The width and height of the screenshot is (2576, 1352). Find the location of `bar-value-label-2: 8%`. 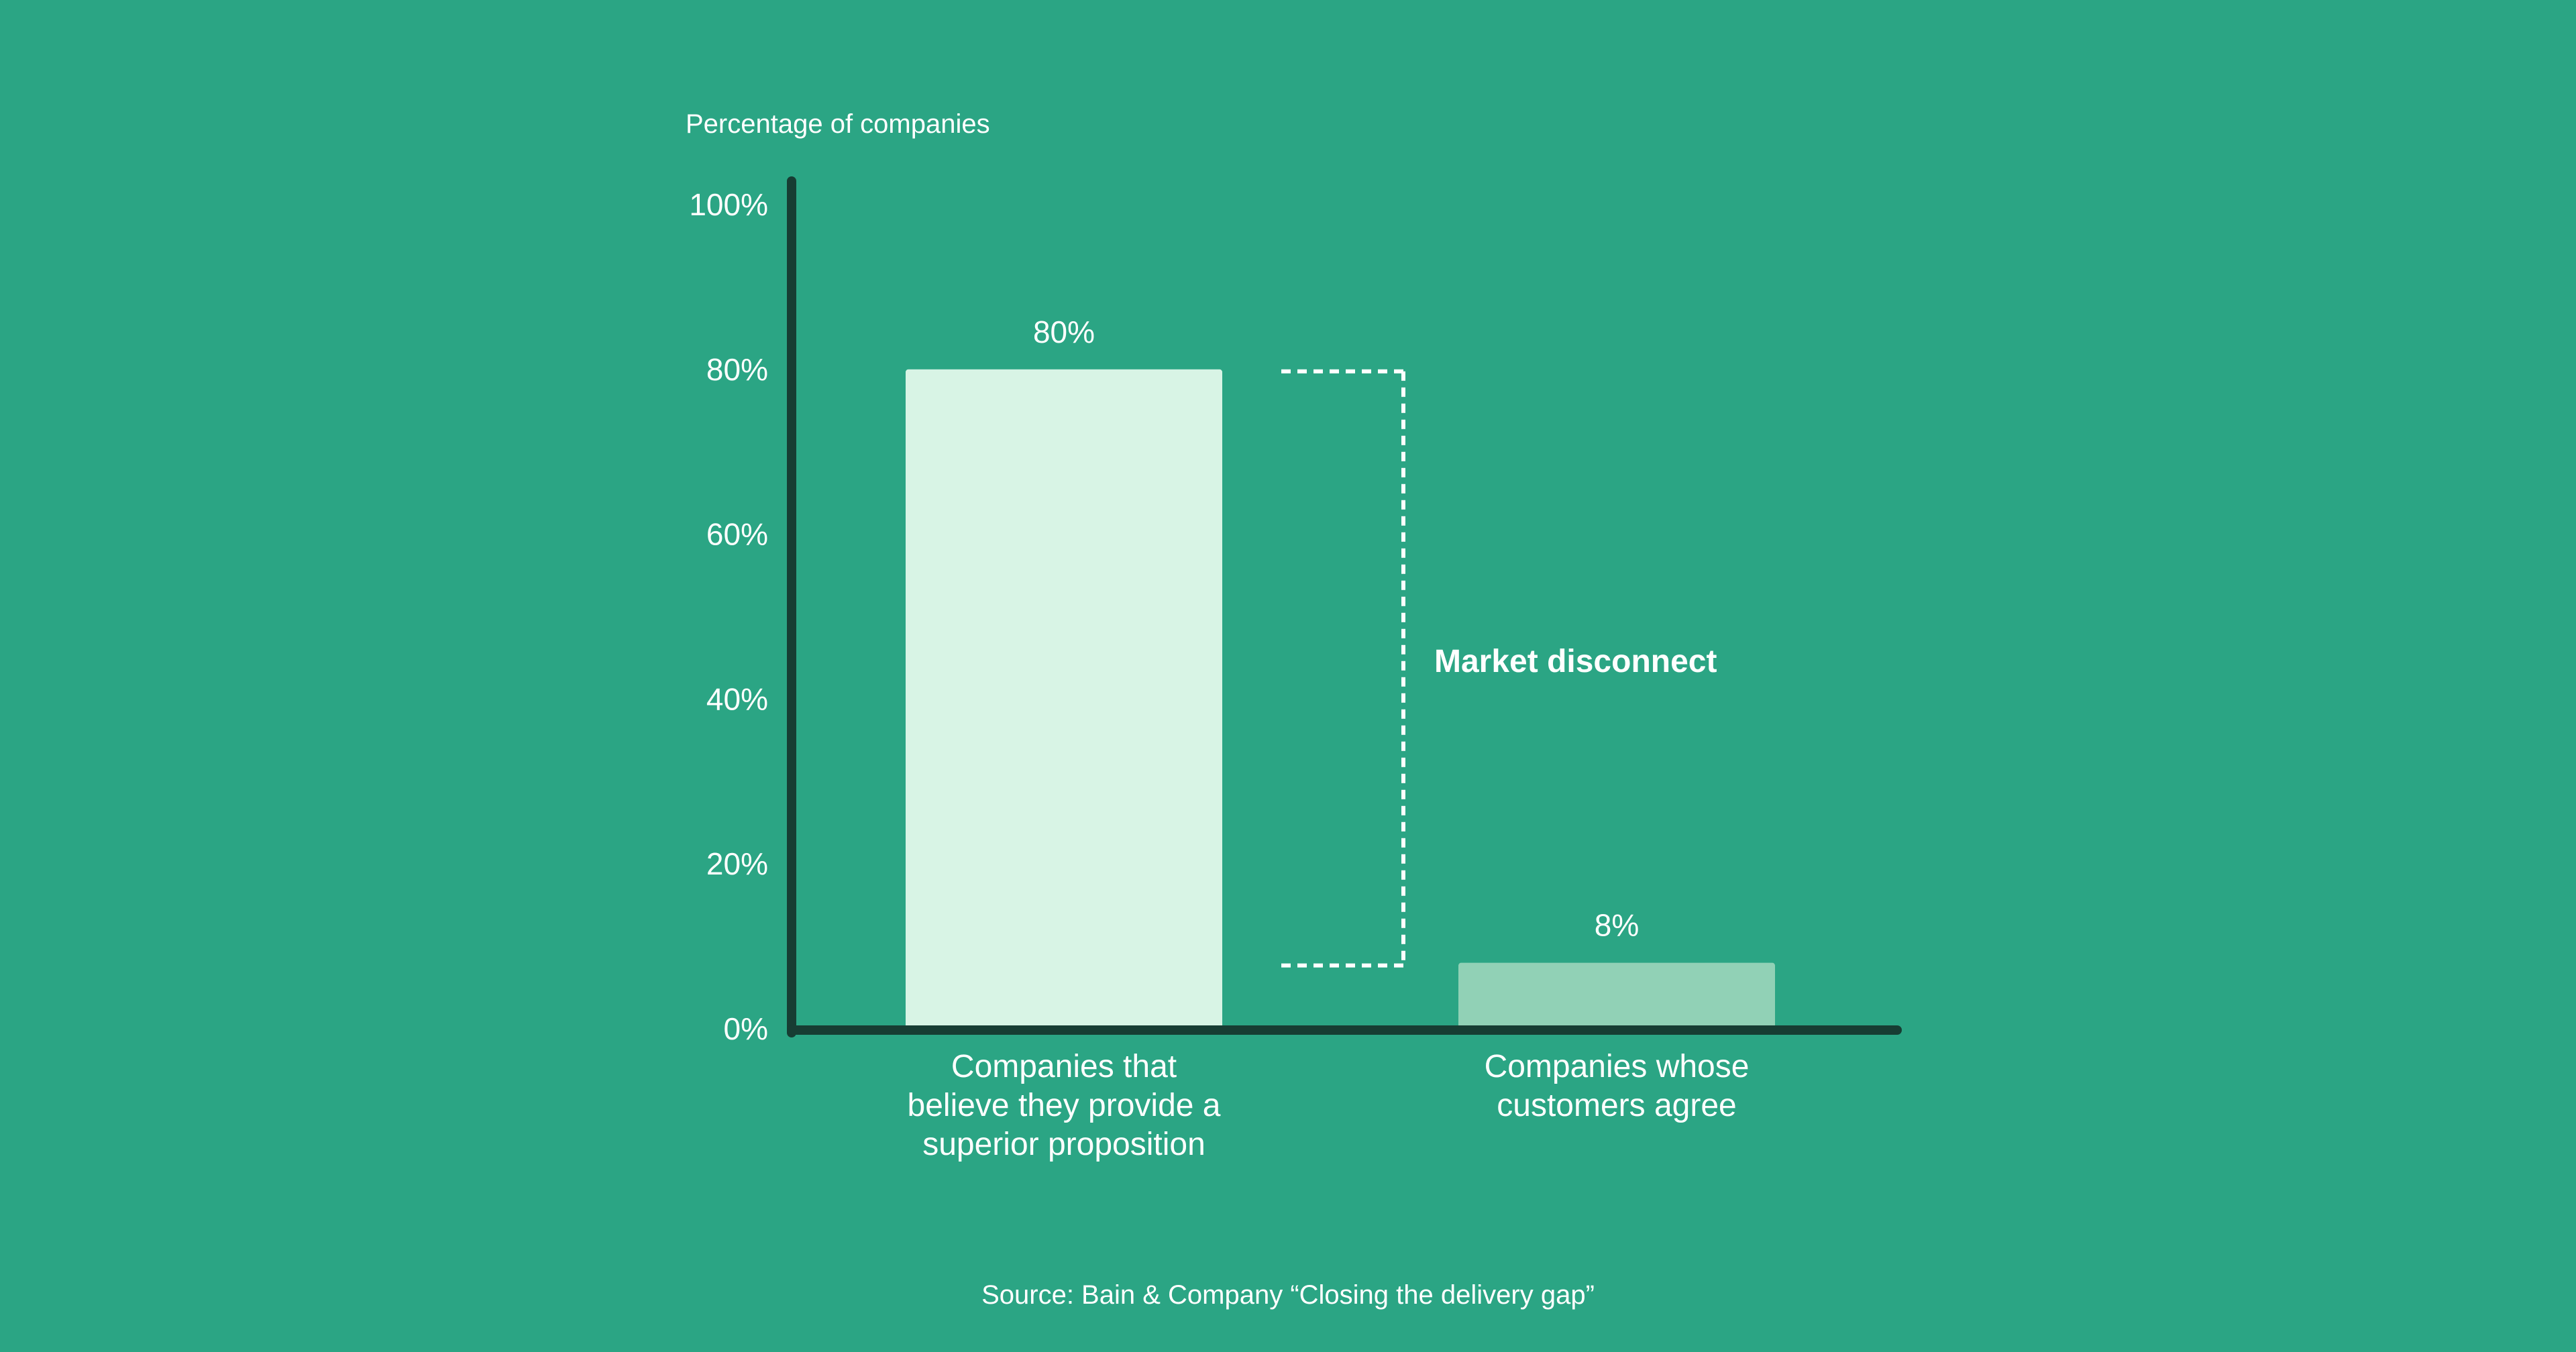

bar-value-label-2: 8% is located at coordinates (1617, 925).